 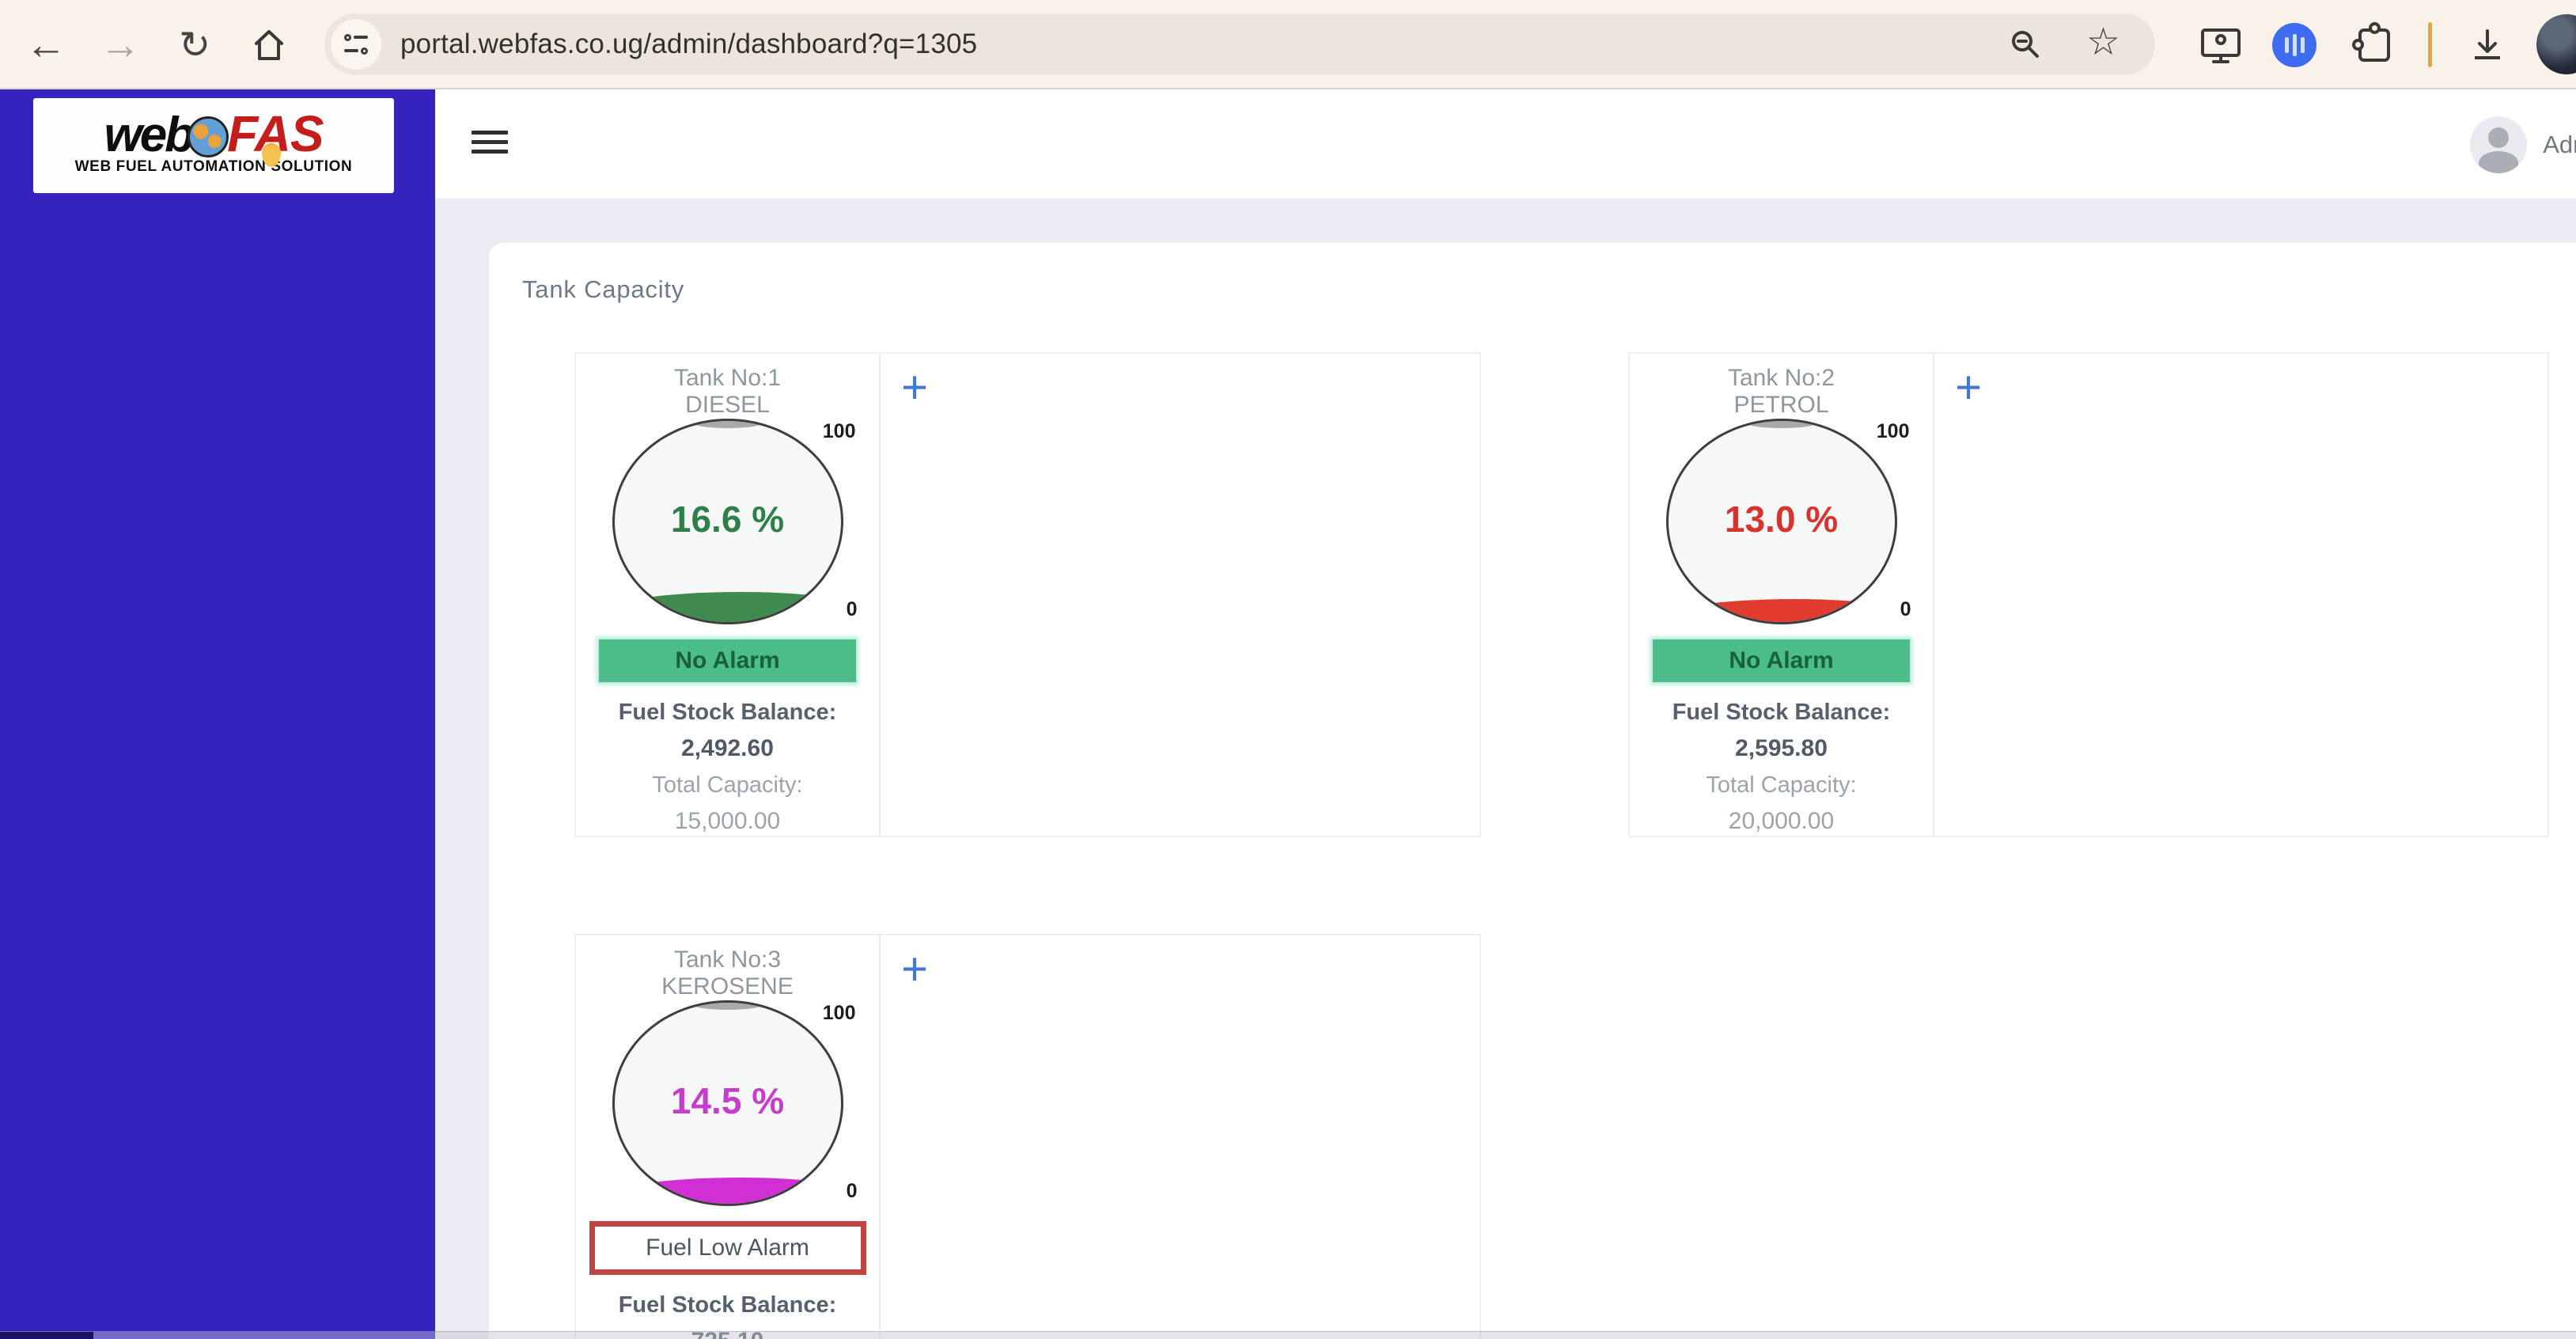 I want to click on blue-extension-icon, so click(x=2294, y=44).